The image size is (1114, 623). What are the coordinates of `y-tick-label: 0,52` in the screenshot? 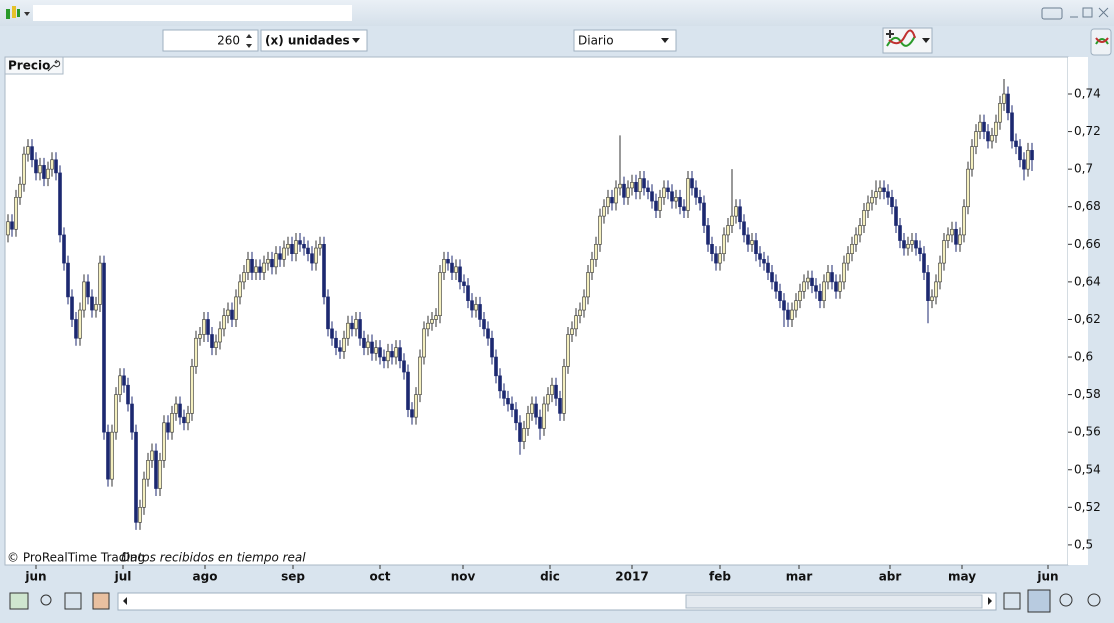 It's located at (1087, 507).